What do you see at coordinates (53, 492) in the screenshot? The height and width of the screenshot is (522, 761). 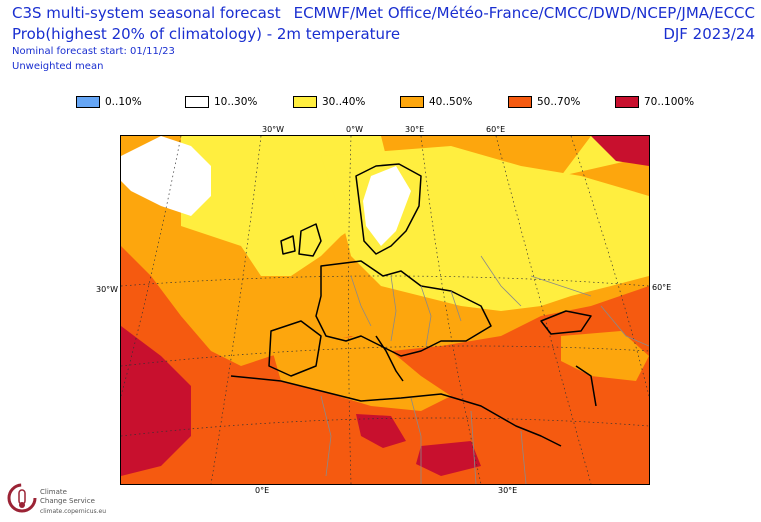 I see `logo-name-line1: Climate` at bounding box center [53, 492].